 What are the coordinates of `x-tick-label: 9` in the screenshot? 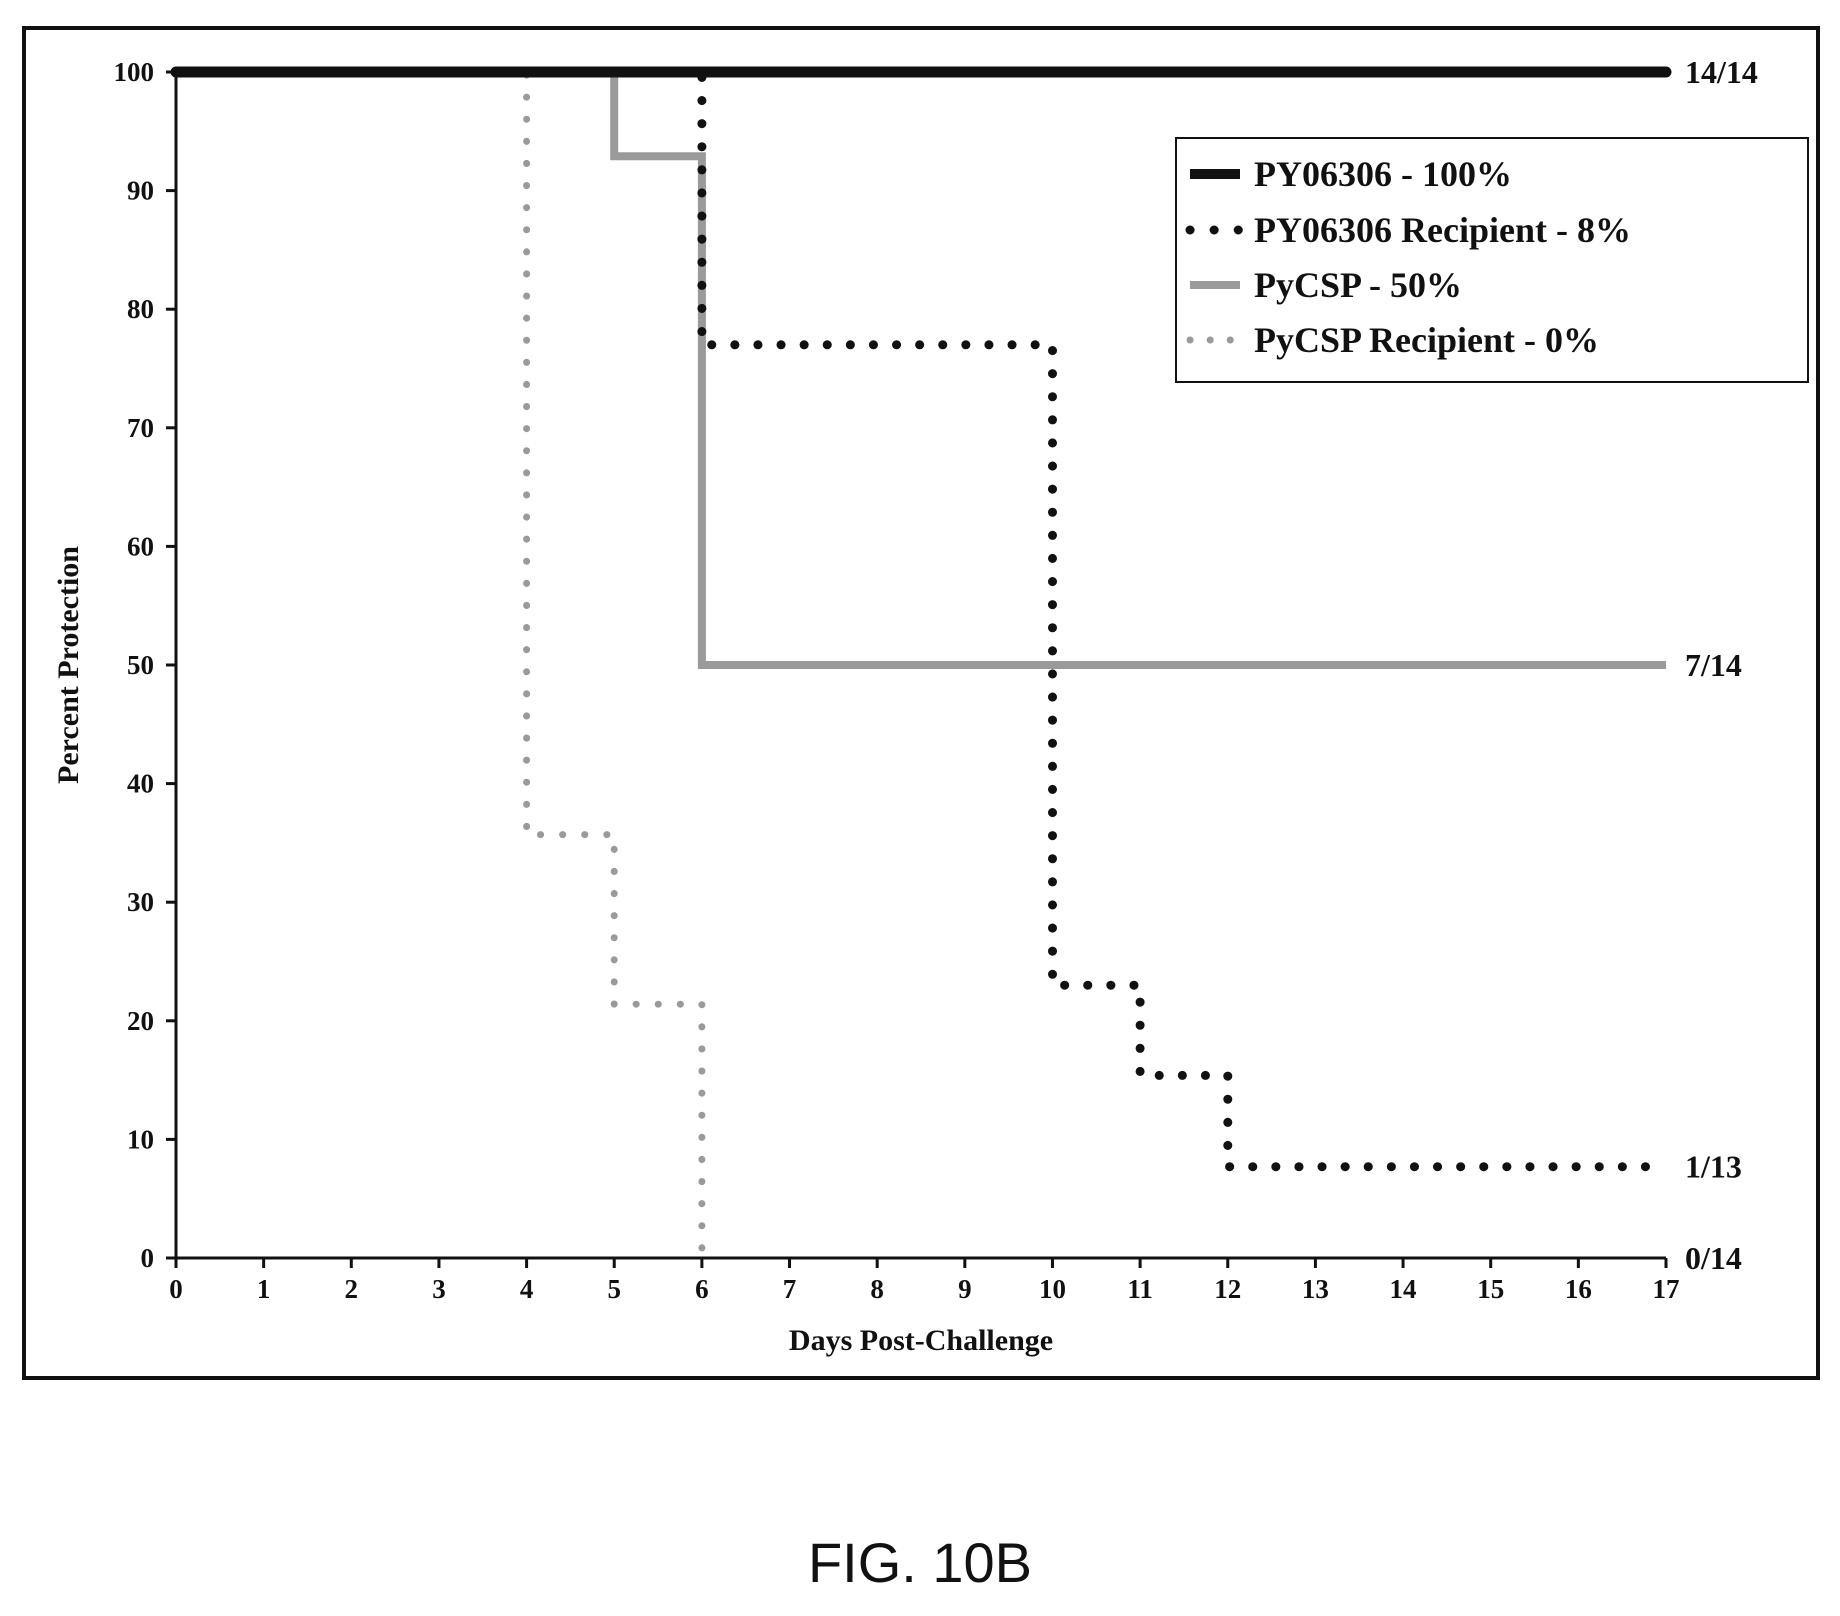 It's located at (965, 1289).